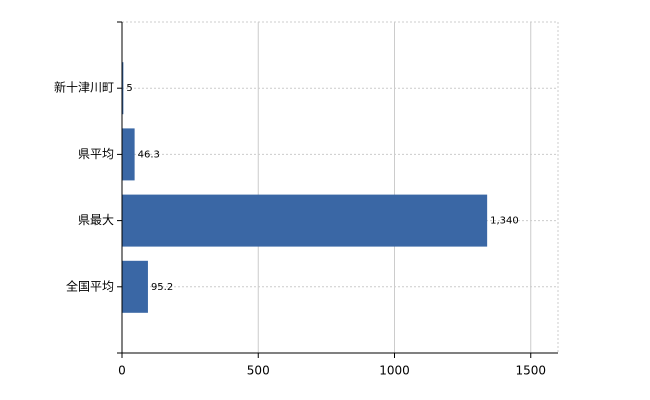  Describe the element at coordinates (149, 154) in the screenshot. I see `value-label: 46.3` at that location.